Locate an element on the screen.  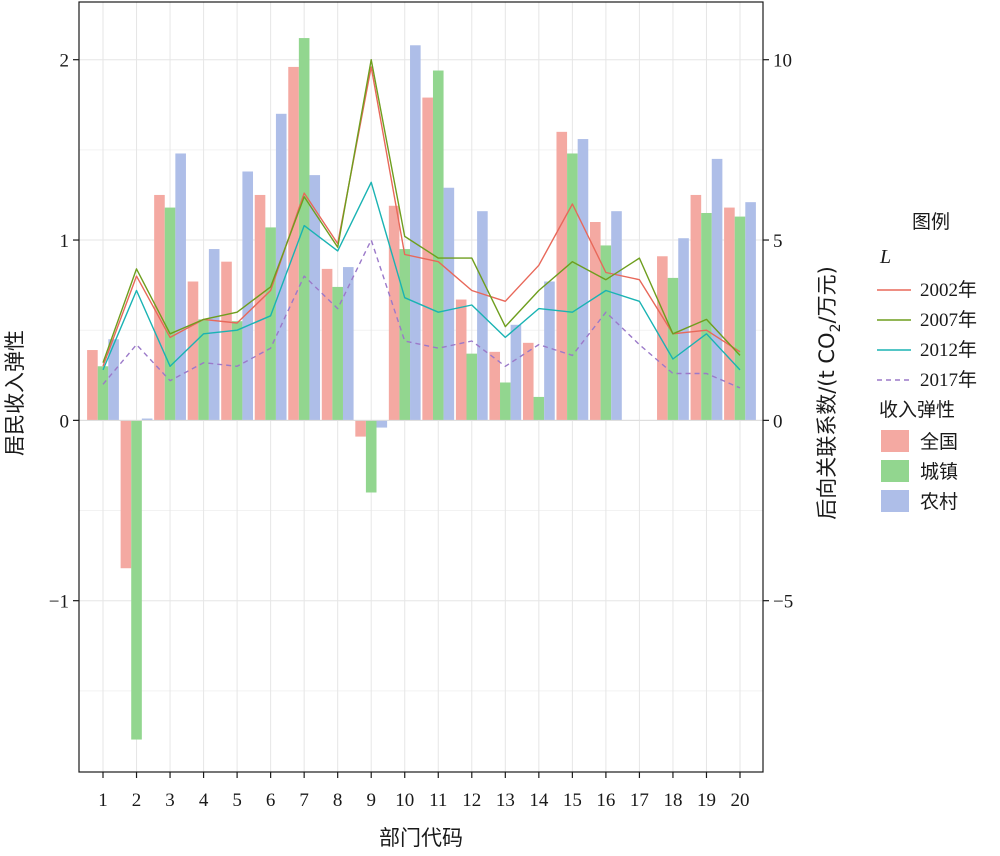
bar-城镇-2 is located at coordinates (136, 580).